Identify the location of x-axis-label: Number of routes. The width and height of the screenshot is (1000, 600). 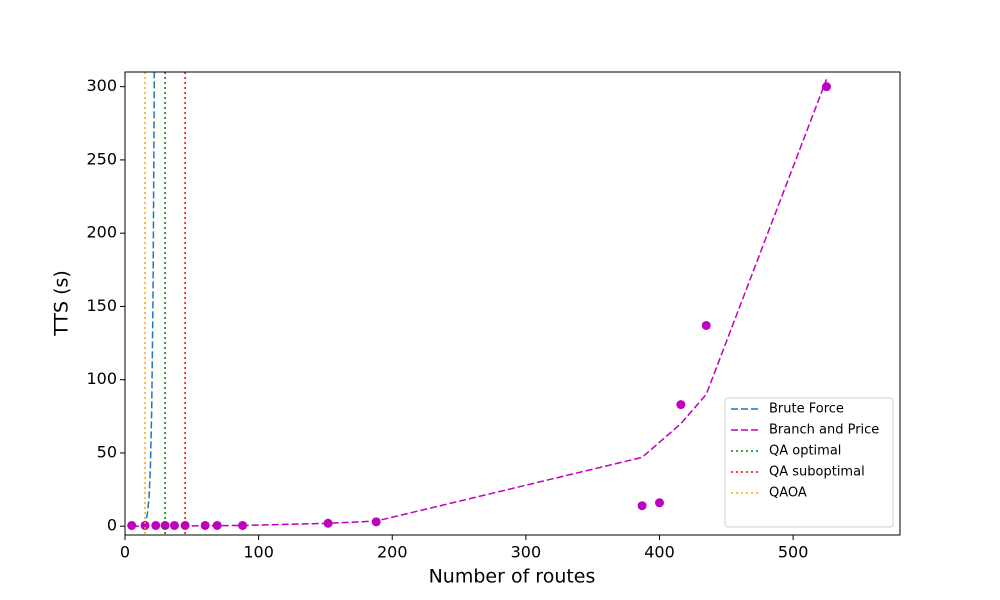
(512, 577).